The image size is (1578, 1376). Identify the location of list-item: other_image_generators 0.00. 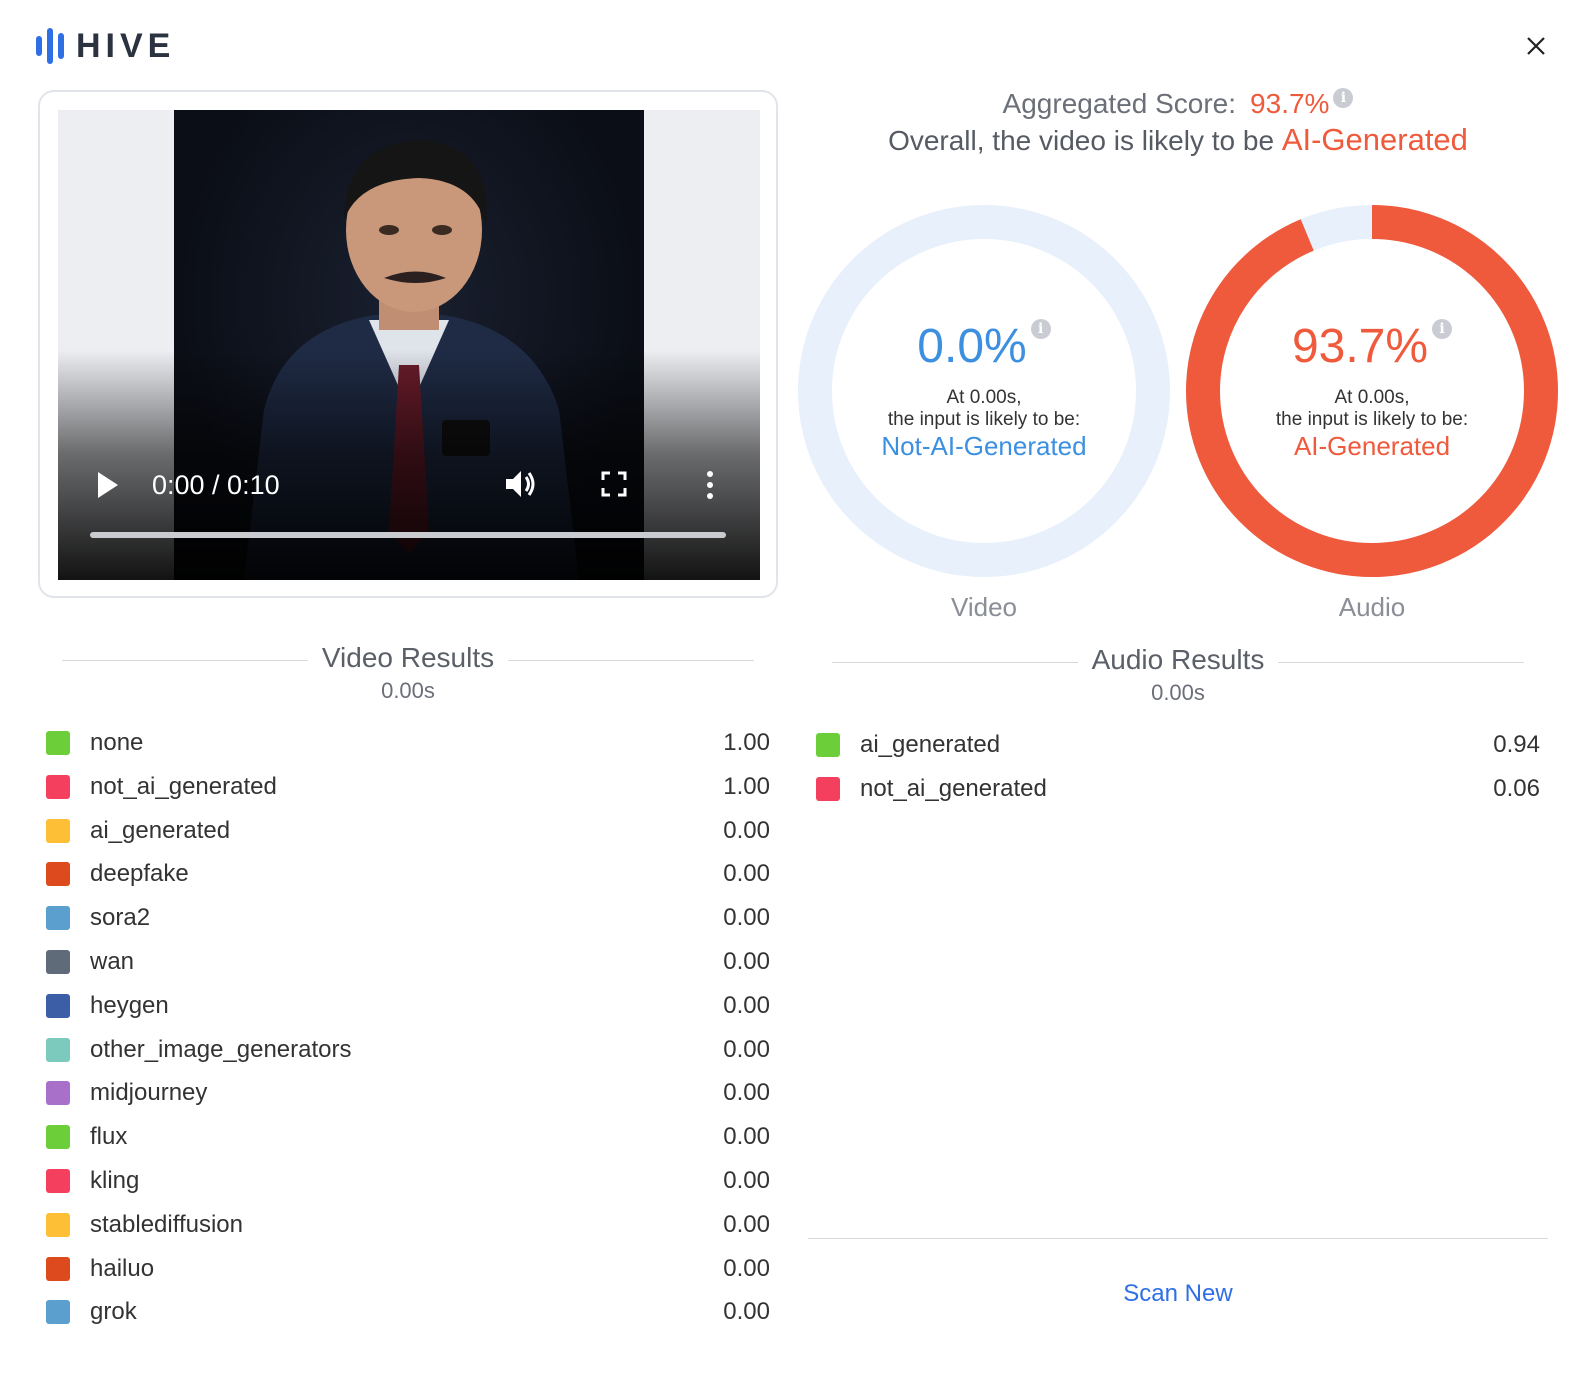
(408, 1050).